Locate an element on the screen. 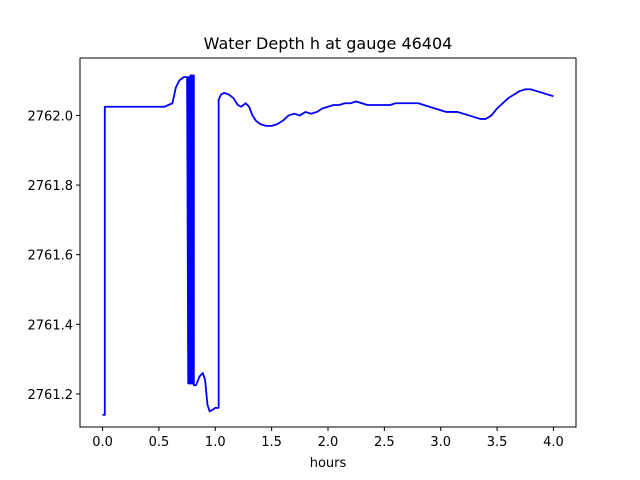  y-axis: 2761.2 2761.4 2761.6 2761.8 2762.0 is located at coordinates (54, 256).